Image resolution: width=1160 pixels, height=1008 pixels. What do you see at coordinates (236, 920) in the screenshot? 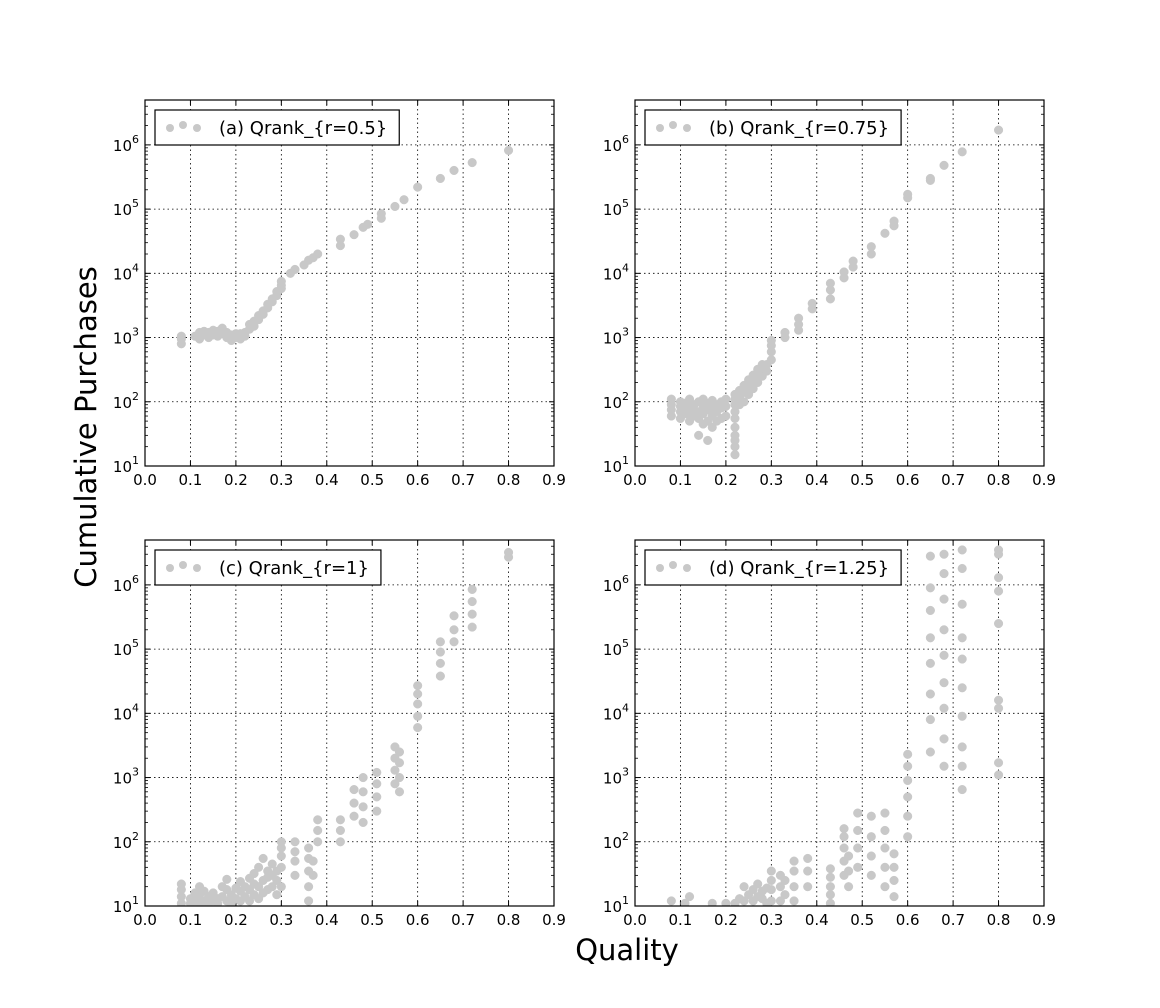
I see `x-tick-label: 0.2` at bounding box center [236, 920].